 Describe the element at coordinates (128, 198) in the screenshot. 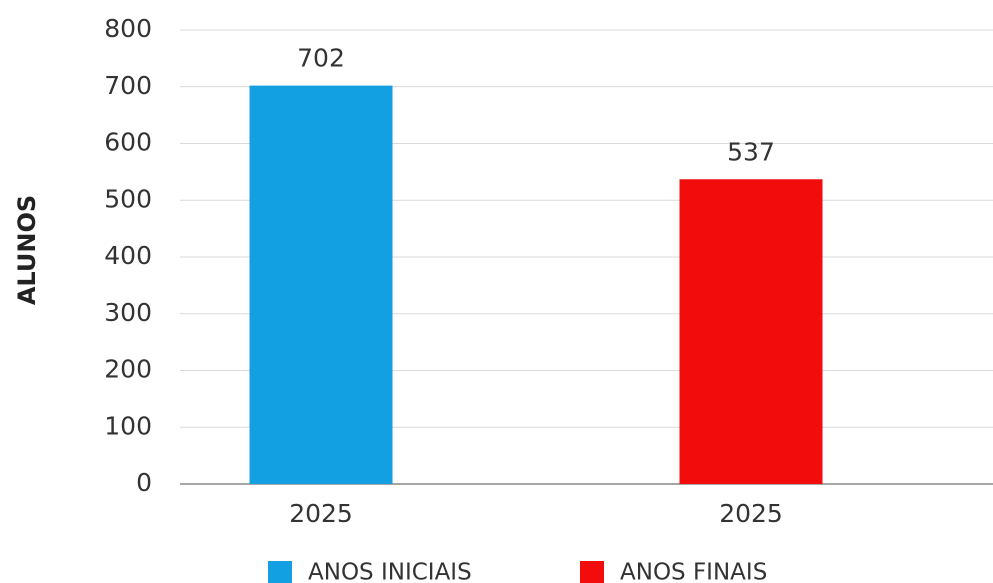

I see `y-tick-label: 500` at that location.